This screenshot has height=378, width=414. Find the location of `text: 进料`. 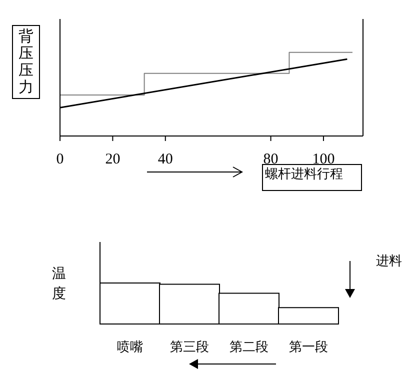

text: 进料 is located at coordinates (389, 261).